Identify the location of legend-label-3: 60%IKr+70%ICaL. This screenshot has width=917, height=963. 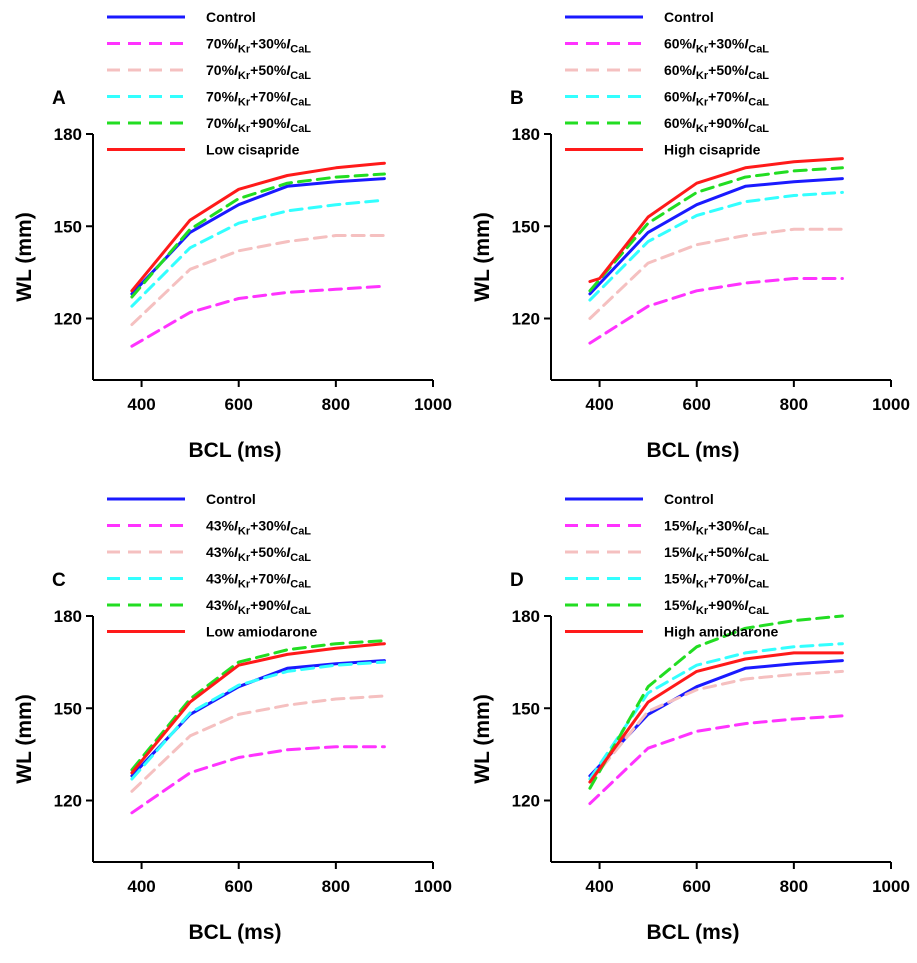
(716, 99).